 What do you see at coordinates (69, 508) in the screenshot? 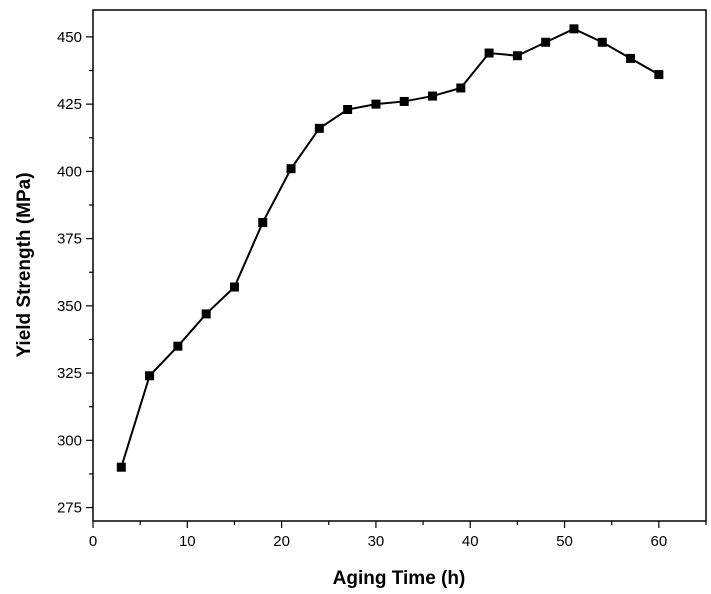
I see `y-tick-label: 275` at bounding box center [69, 508].